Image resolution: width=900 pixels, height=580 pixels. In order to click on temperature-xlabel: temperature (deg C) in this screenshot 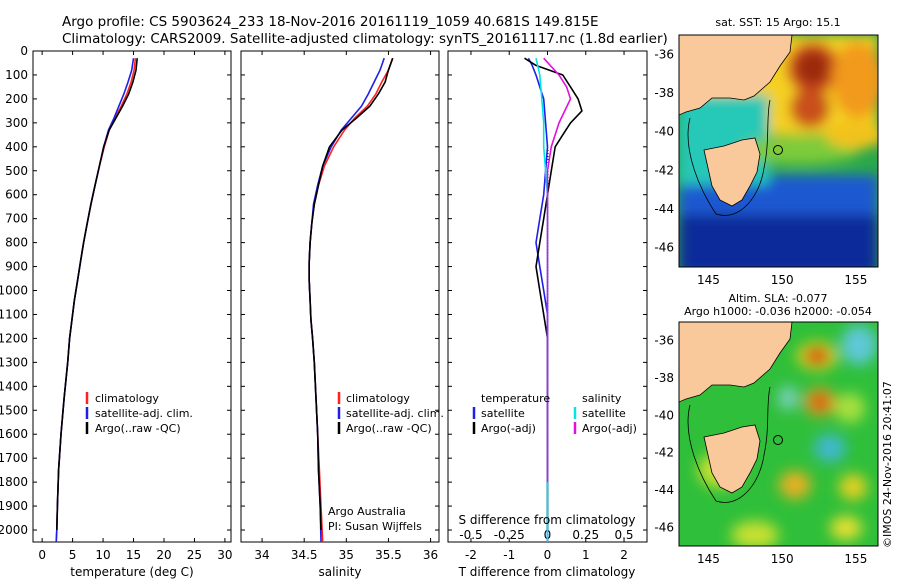, I will do `click(131, 572)`.